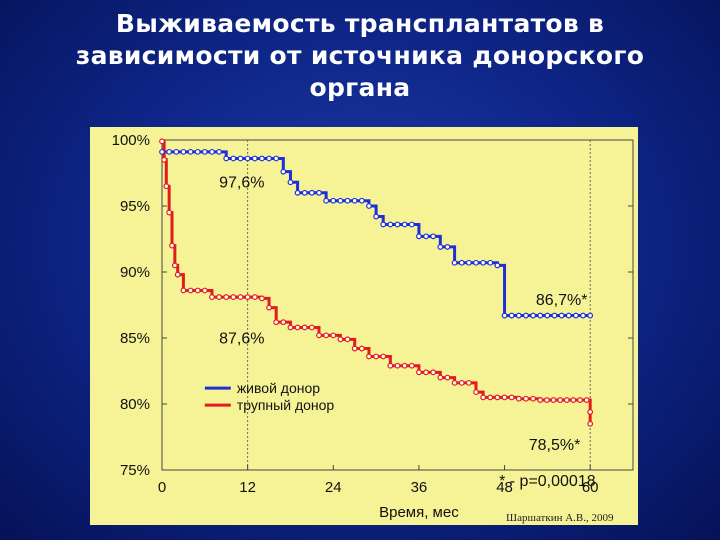 The width and height of the screenshot is (720, 540). I want to click on legend-label-1: живой донор, so click(278, 388).